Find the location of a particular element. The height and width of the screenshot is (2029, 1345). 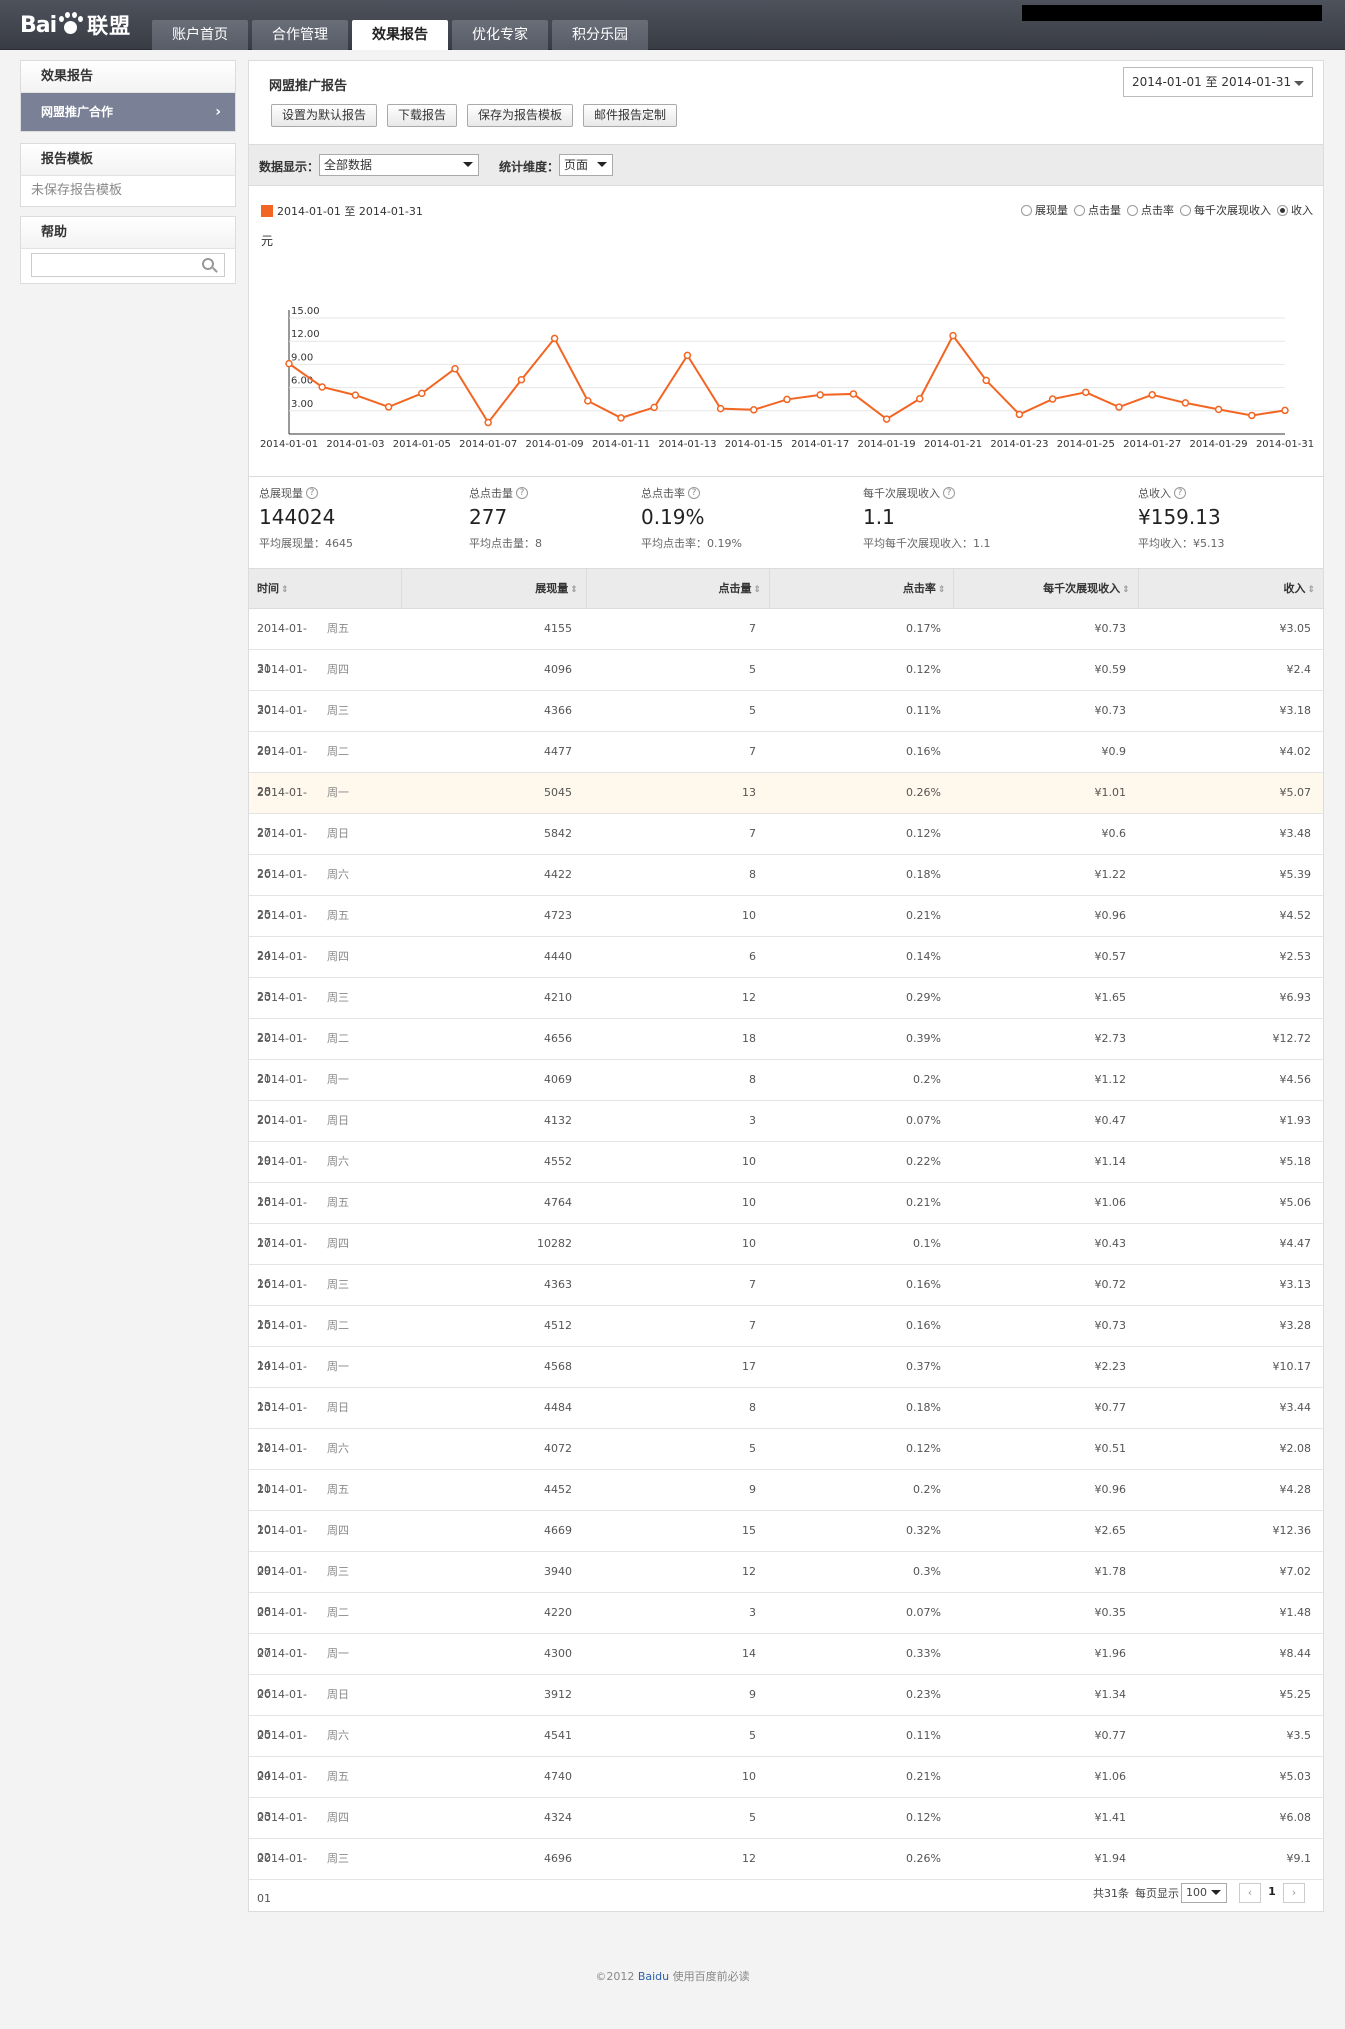

table-row: 2014-01-07 周二 4220 3 0.07% ¥0.35 ¥1.48 is located at coordinates (786, 1626).